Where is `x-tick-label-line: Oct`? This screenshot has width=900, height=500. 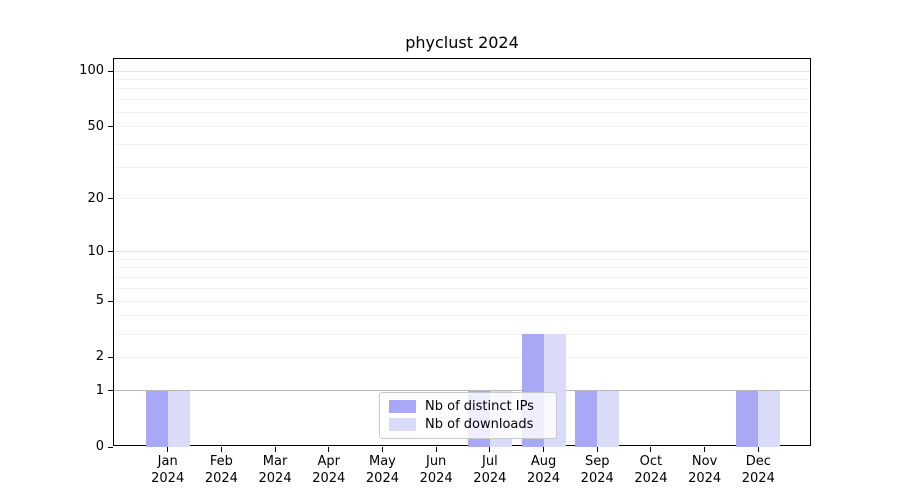
x-tick-label-line: Oct is located at coordinates (651, 461).